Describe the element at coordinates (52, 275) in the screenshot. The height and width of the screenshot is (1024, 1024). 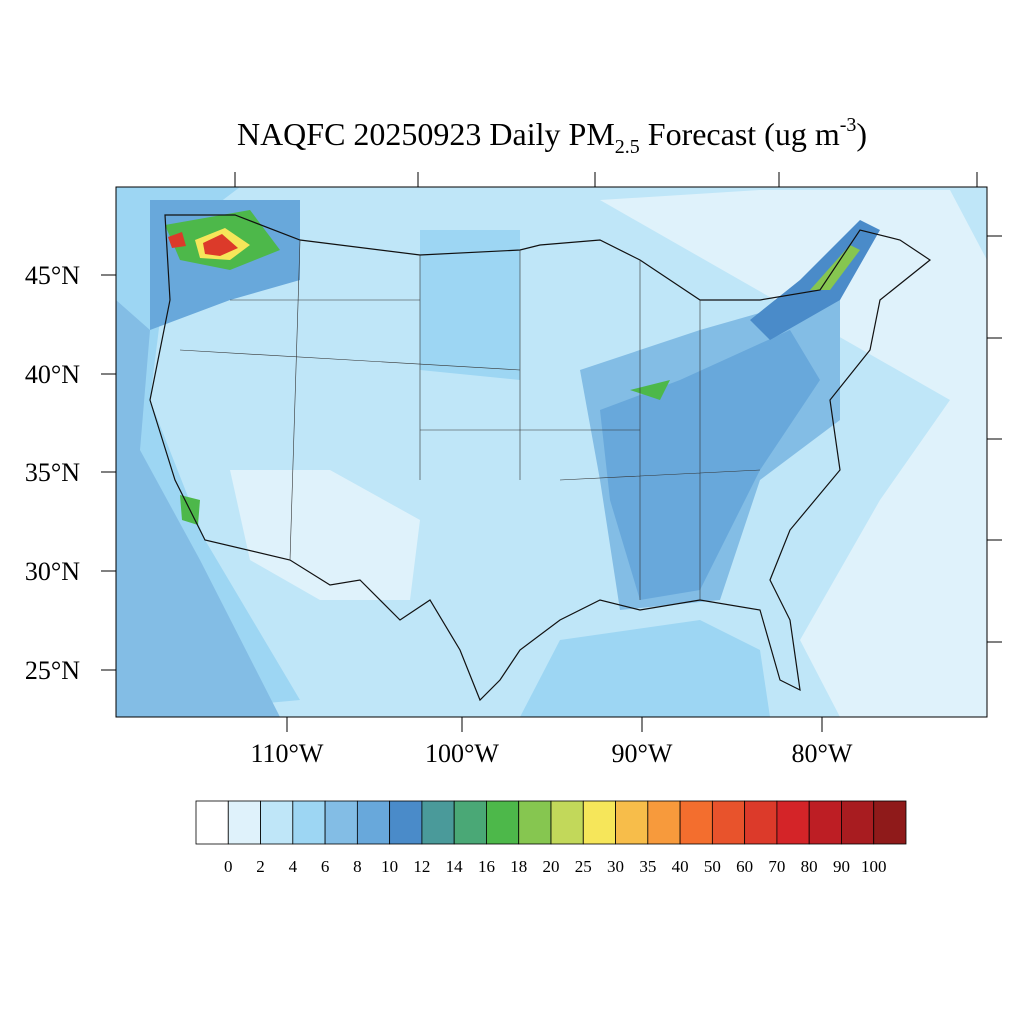
I see `lat-label: 45°N` at that location.